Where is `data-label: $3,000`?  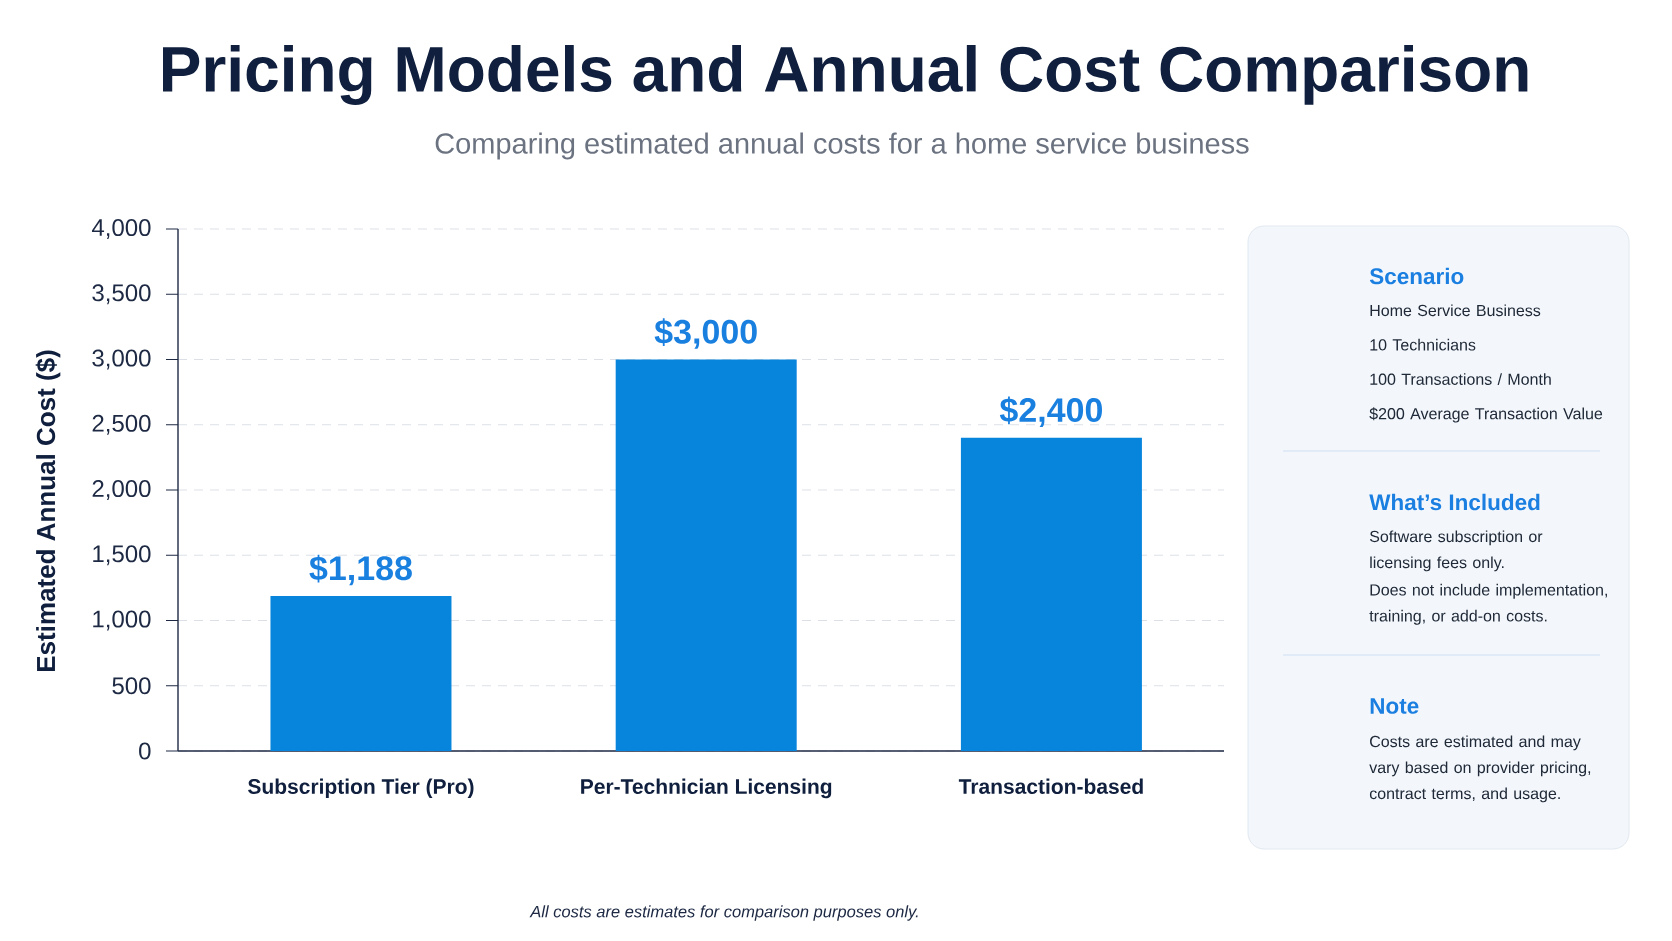
data-label: $3,000 is located at coordinates (705, 333).